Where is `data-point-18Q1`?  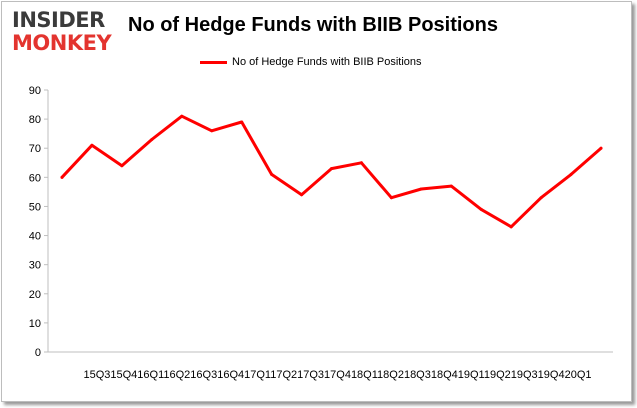
data-point-18Q1 is located at coordinates (361, 163).